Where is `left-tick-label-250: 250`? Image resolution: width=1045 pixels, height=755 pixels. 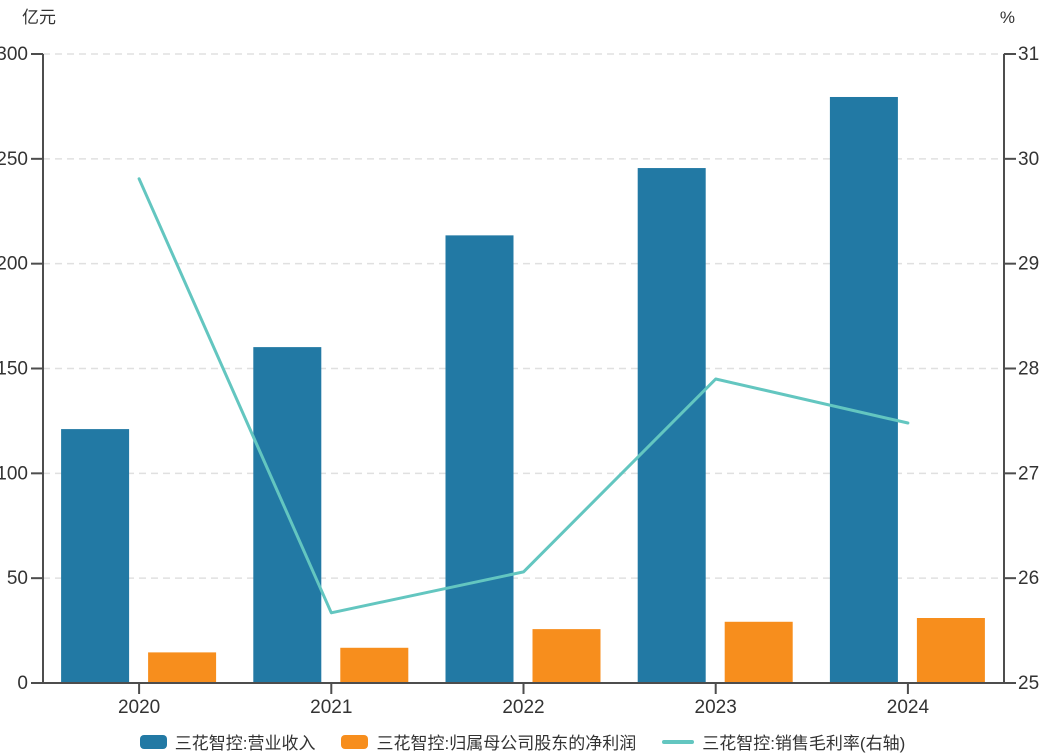
left-tick-label-250: 250 is located at coordinates (14, 159).